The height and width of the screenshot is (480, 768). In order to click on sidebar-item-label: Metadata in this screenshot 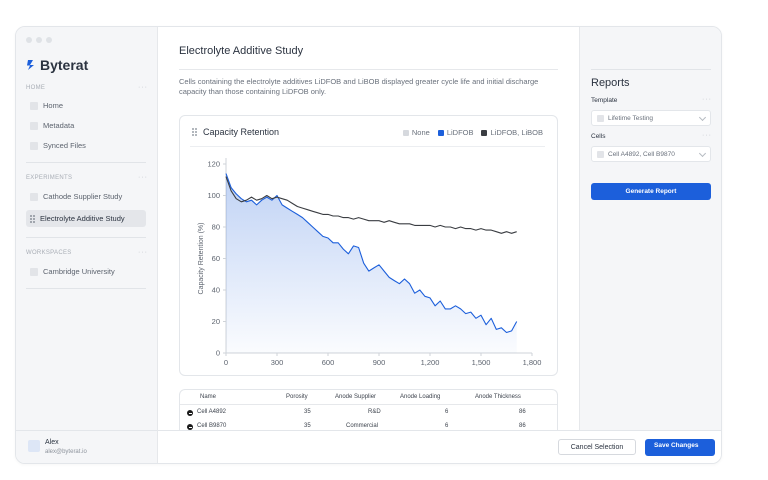, I will do `click(59, 125)`.